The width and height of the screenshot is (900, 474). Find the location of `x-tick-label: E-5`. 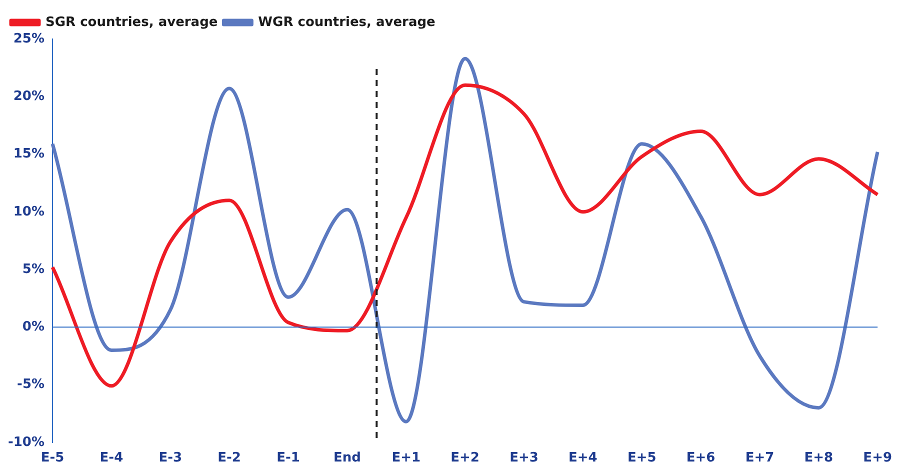

x-tick-label: E-5 is located at coordinates (52, 458).